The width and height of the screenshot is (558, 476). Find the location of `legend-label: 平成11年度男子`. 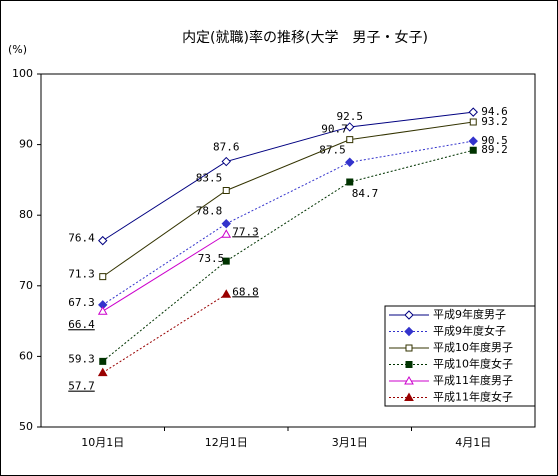

legend-label: 平成11年度男子 is located at coordinates (473, 380).